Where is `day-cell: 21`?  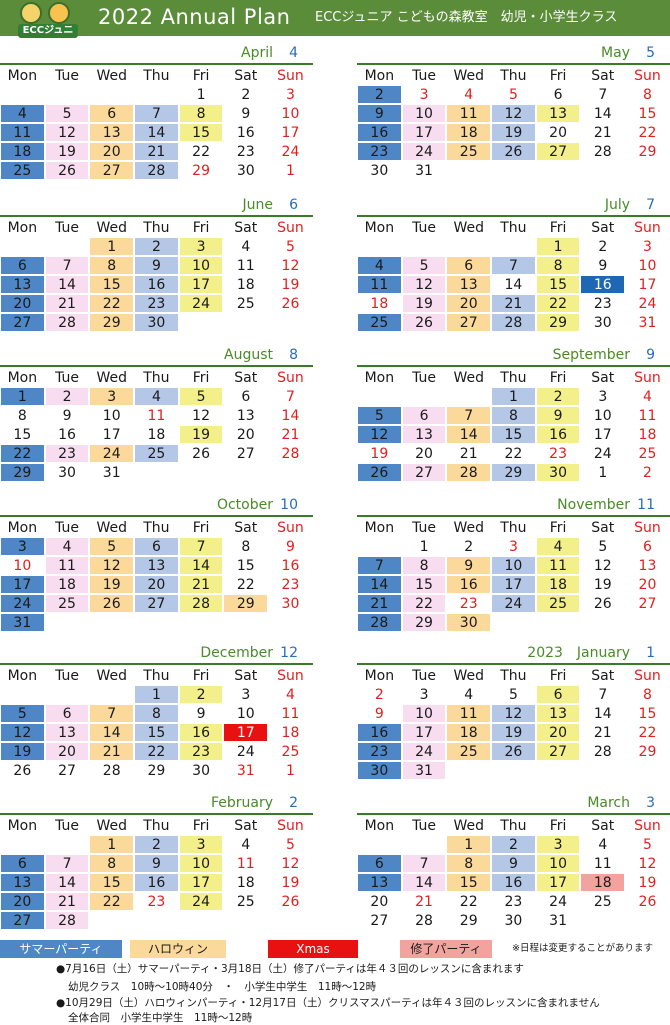 day-cell: 21 is located at coordinates (67, 901).